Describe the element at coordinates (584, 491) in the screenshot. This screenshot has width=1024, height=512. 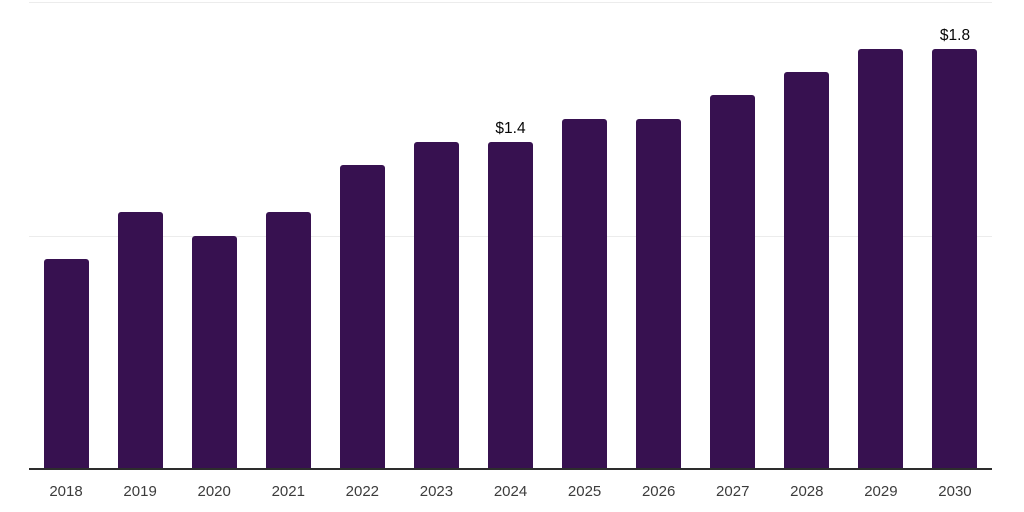
I see `x-tick-label-2025: 2025` at that location.